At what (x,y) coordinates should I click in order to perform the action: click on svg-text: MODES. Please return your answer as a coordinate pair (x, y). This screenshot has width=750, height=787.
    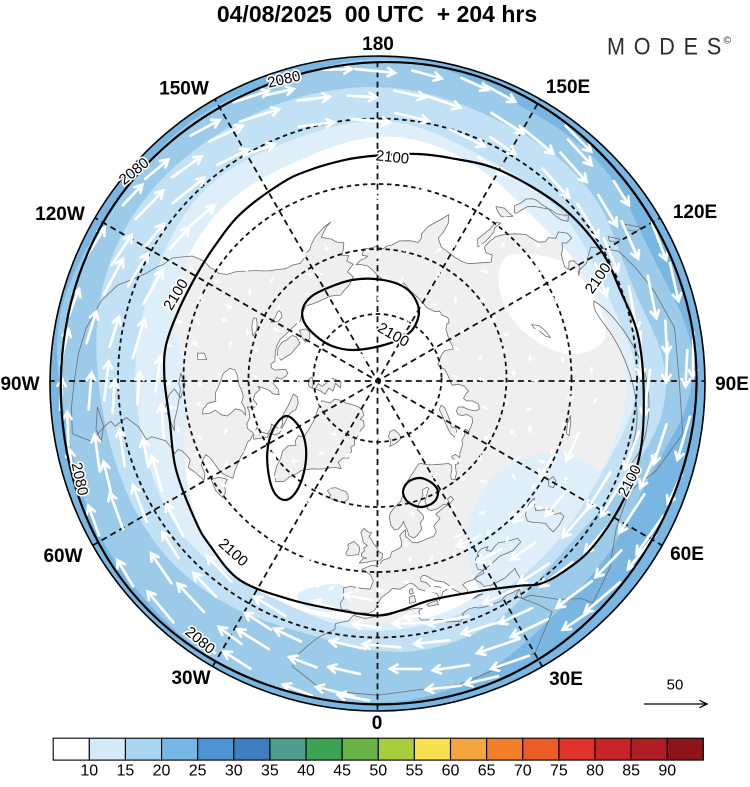
    Looking at the image, I should click on (668, 46).